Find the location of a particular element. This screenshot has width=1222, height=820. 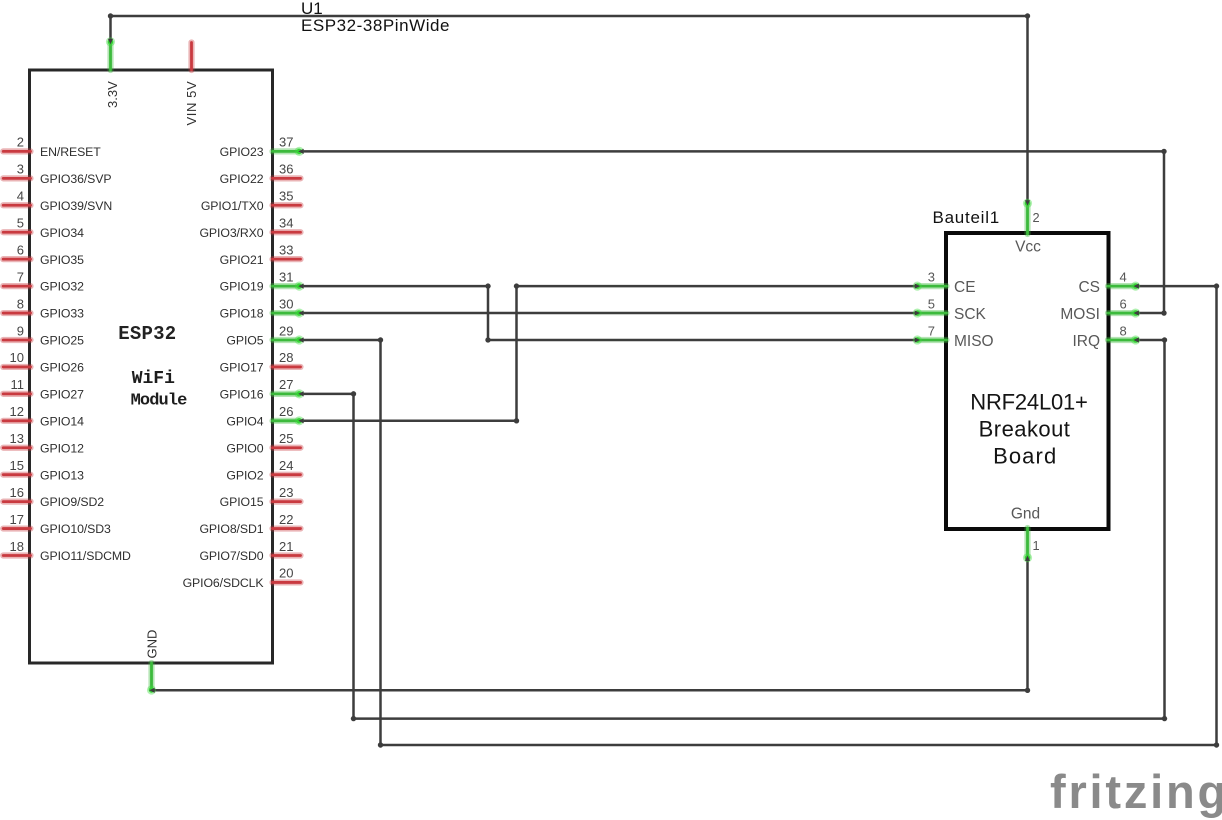

svg-text: VIN 5V is located at coordinates (191, 103).